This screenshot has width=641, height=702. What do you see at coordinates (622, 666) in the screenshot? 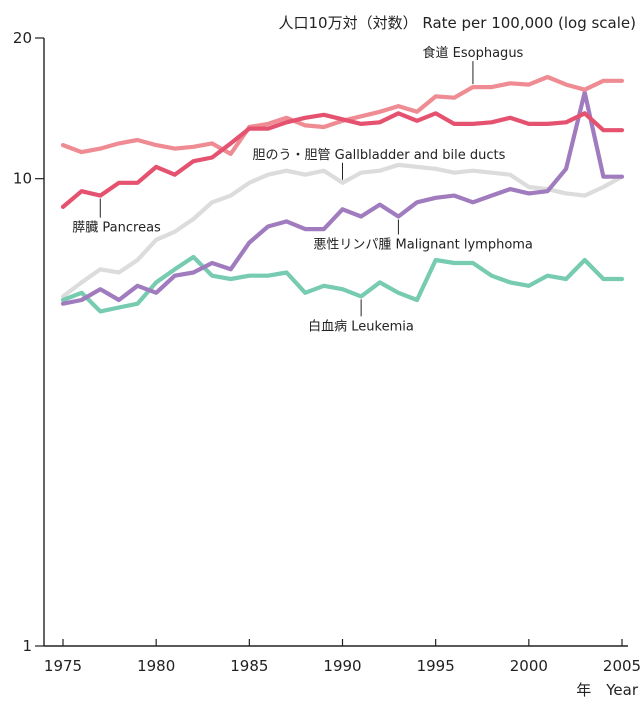
I see `x-tick-label: 2005` at bounding box center [622, 666].